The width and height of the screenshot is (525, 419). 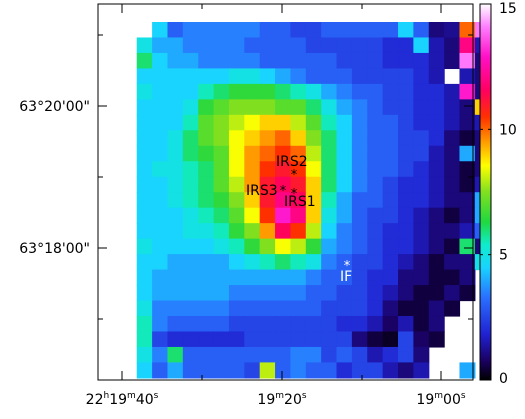 I want to click on source-star-irs3: *, so click(x=283, y=191).